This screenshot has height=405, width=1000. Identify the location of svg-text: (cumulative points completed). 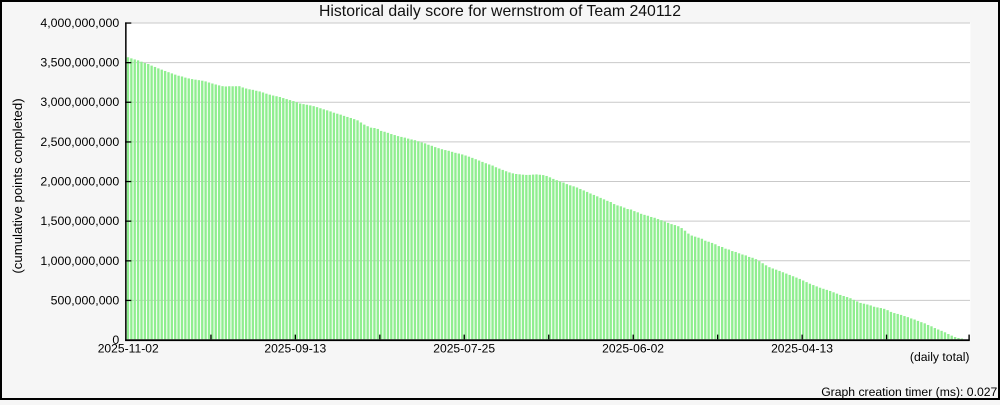
(17, 185).